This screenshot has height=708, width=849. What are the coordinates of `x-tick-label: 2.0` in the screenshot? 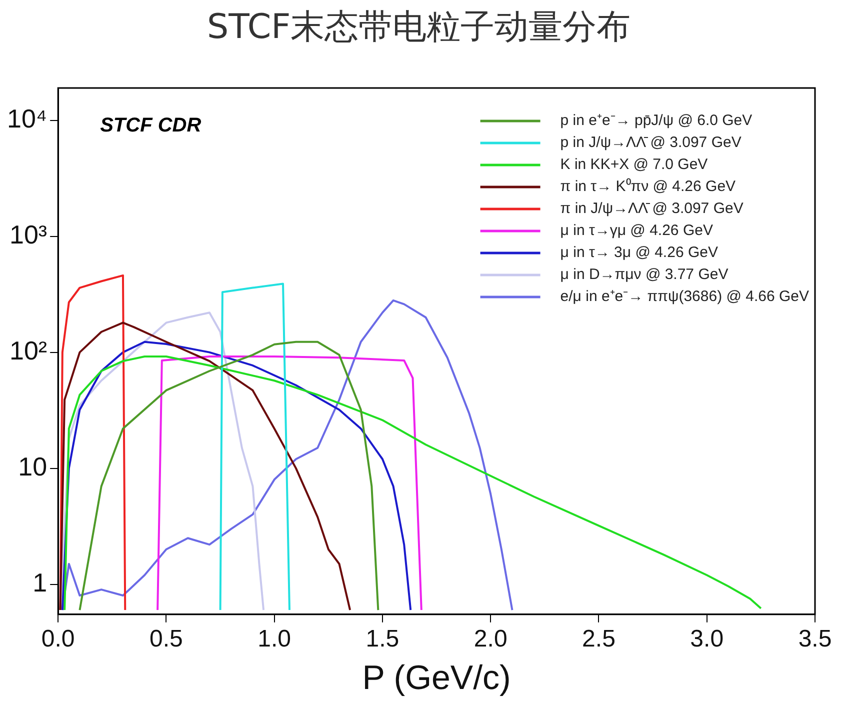 It's located at (491, 638).